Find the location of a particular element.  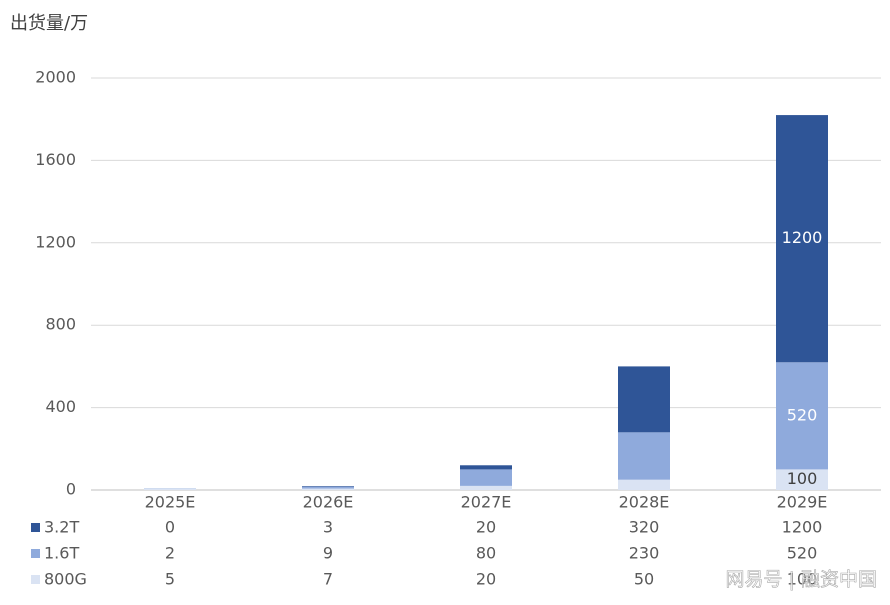

table-cell: 230 is located at coordinates (644, 553).